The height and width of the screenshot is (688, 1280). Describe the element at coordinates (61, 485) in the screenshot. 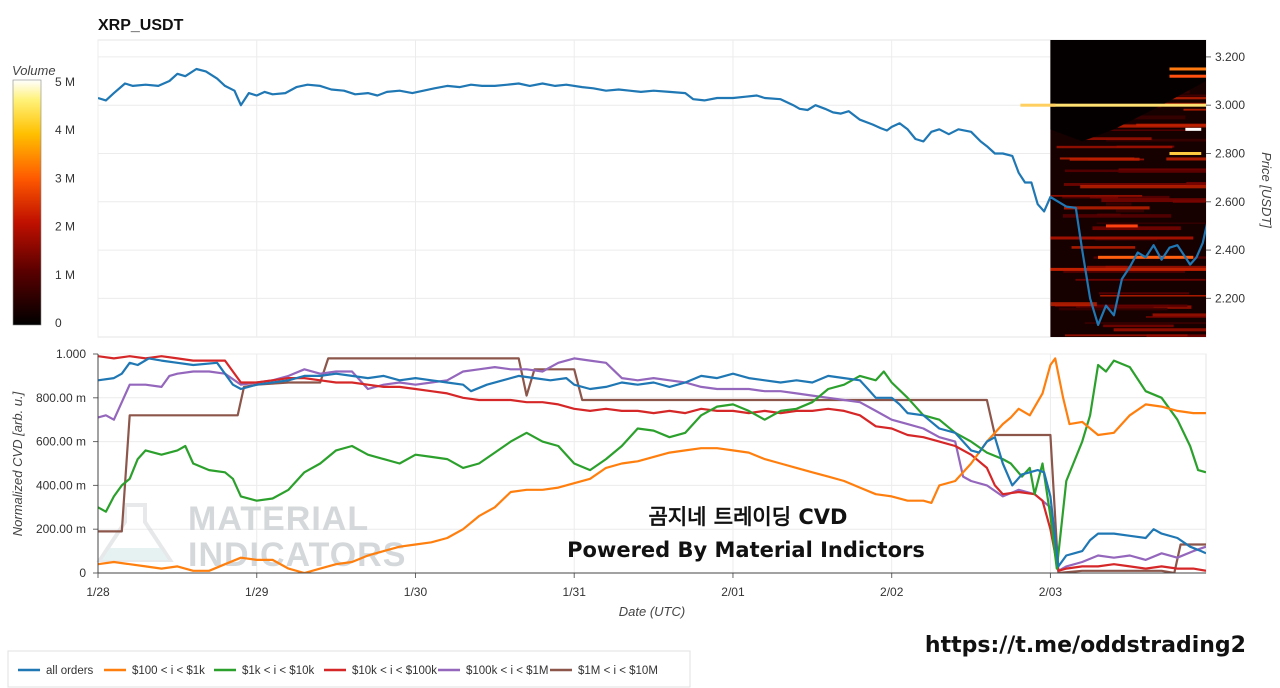

I see `cvd-y-tick-label: 400.00 m` at that location.